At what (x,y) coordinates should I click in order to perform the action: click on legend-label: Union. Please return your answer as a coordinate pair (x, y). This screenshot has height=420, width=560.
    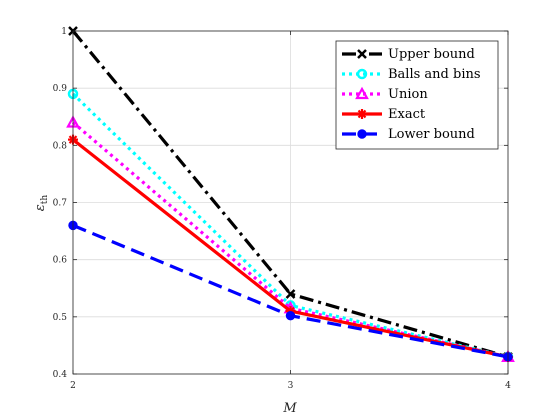
    Looking at the image, I should click on (408, 94).